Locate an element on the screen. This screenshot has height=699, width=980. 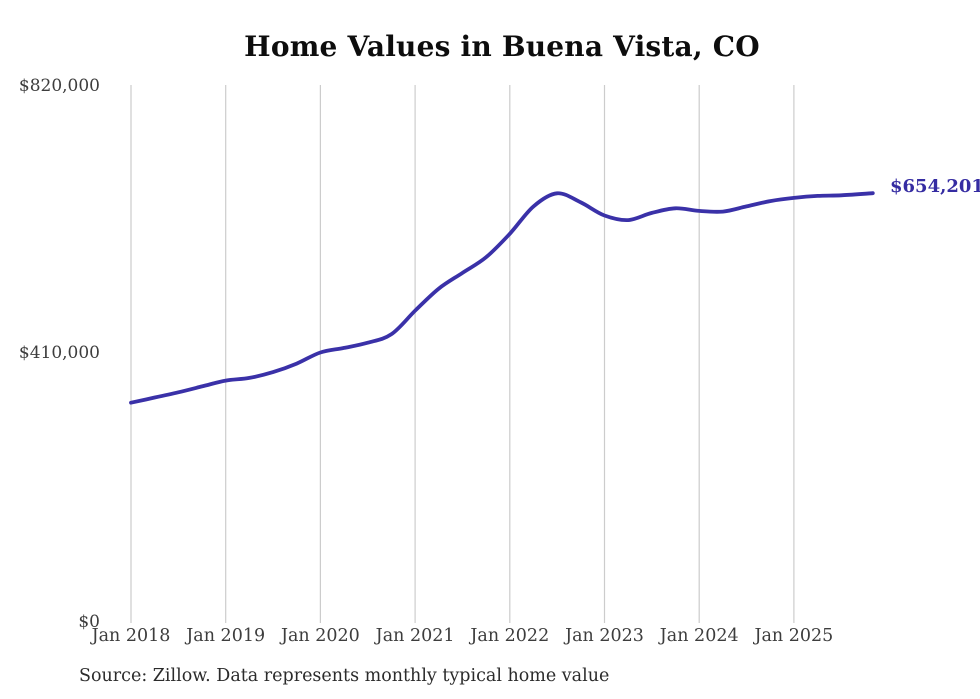
x-axis-tick-label: Jan 2023 is located at coordinates (604, 636).